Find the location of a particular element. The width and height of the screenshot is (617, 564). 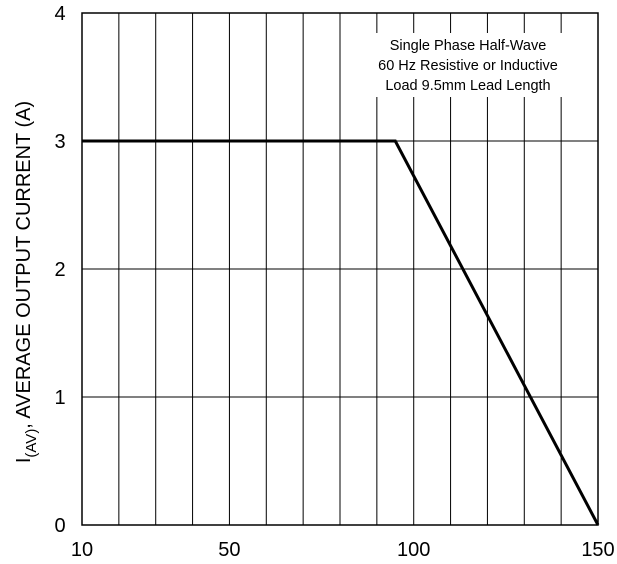

y-axis-title-subscript: (AV) is located at coordinates (31, 443).